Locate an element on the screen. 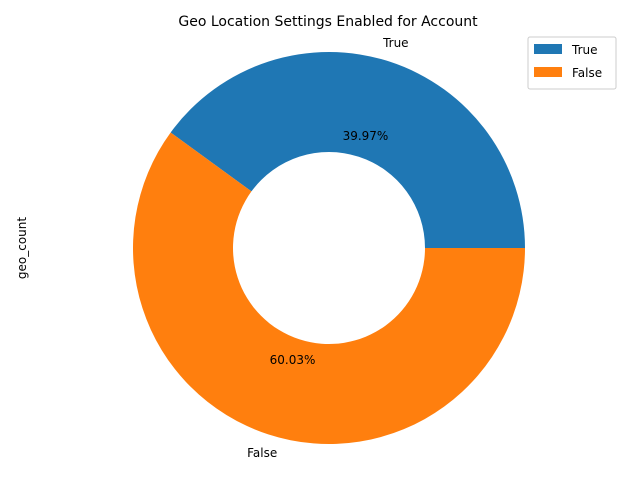 The width and height of the screenshot is (640, 480). legend-label-true: True is located at coordinates (584, 50).